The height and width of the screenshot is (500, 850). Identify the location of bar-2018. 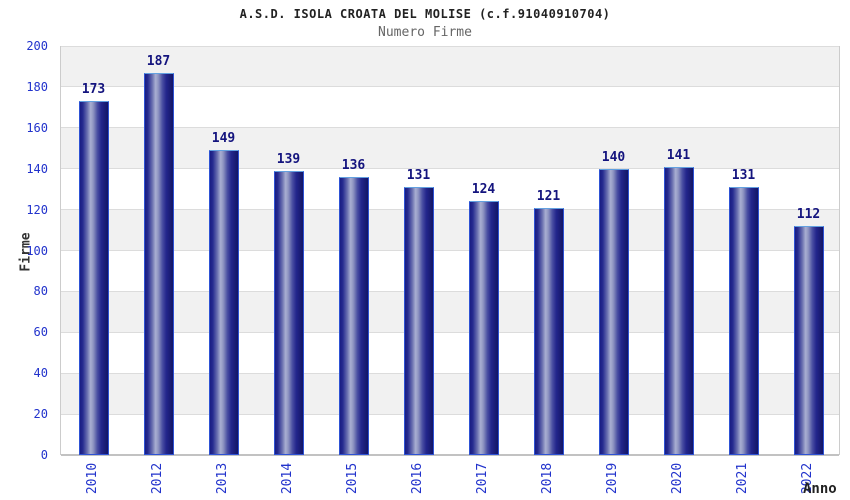
(548, 331).